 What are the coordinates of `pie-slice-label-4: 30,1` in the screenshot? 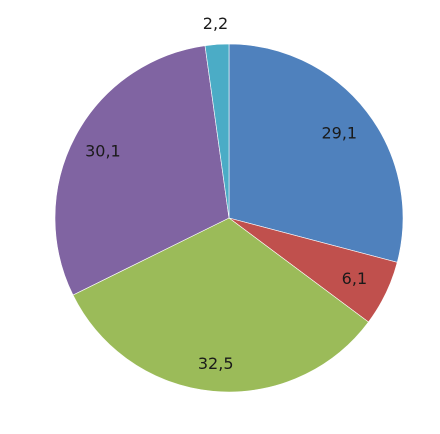 It's located at (103, 151).